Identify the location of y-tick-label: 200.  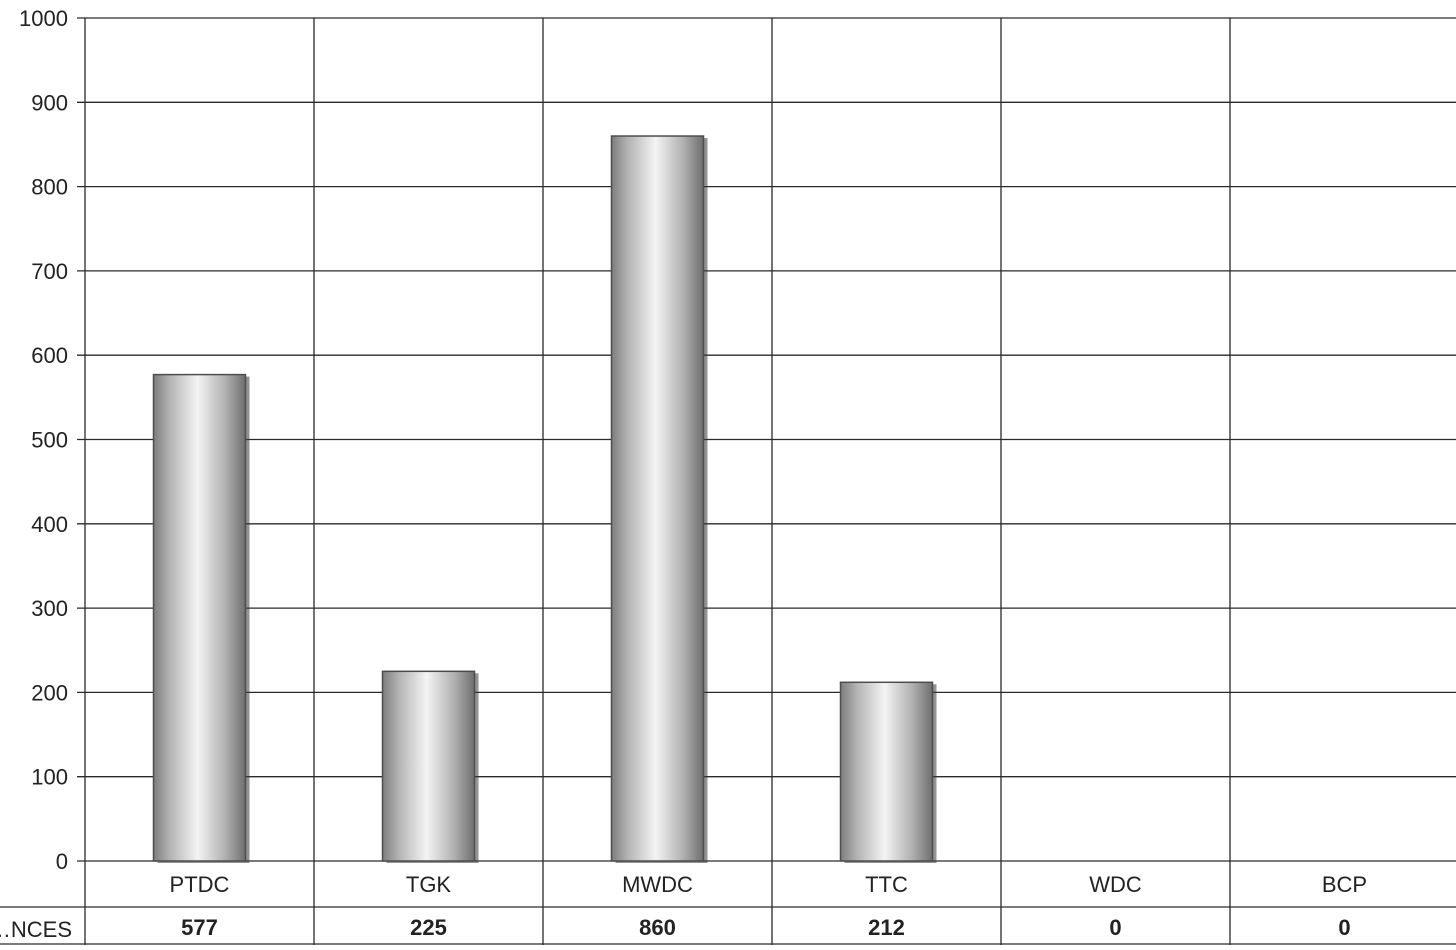
(49, 692).